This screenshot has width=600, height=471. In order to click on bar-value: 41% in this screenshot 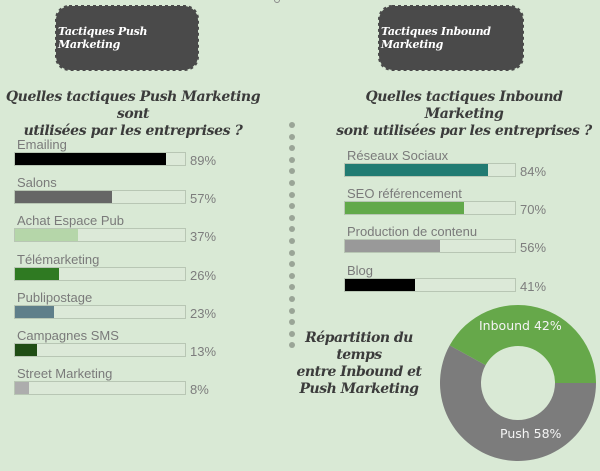, I will do `click(533, 286)`.